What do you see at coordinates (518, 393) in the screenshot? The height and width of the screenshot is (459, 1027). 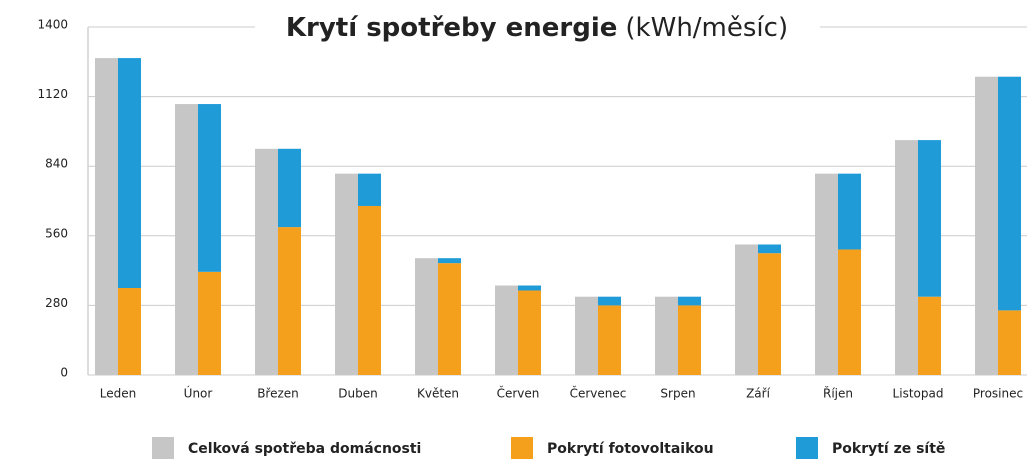 I see `x-tick-label: Červen` at bounding box center [518, 393].